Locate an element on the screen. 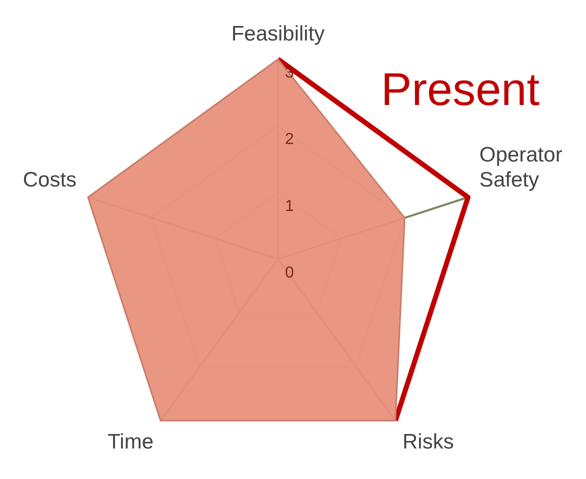  spoke-label: Time is located at coordinates (131, 442).